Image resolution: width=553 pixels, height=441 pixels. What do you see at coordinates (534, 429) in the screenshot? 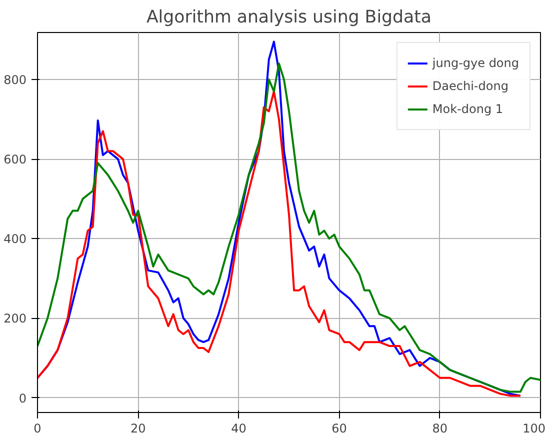
I see `x-tick-label: 100` at bounding box center [534, 429].